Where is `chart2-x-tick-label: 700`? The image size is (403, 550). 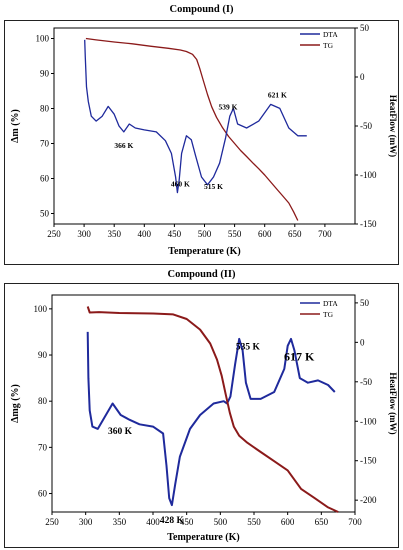 chart2-x-tick-label: 700 is located at coordinates (355, 522).